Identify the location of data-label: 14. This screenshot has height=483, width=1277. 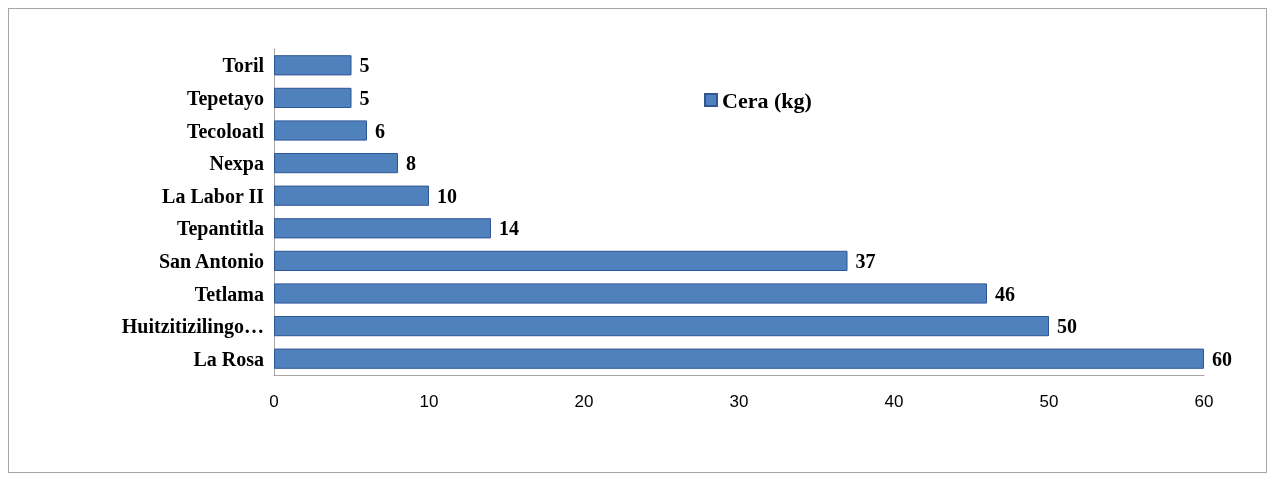
(509, 228).